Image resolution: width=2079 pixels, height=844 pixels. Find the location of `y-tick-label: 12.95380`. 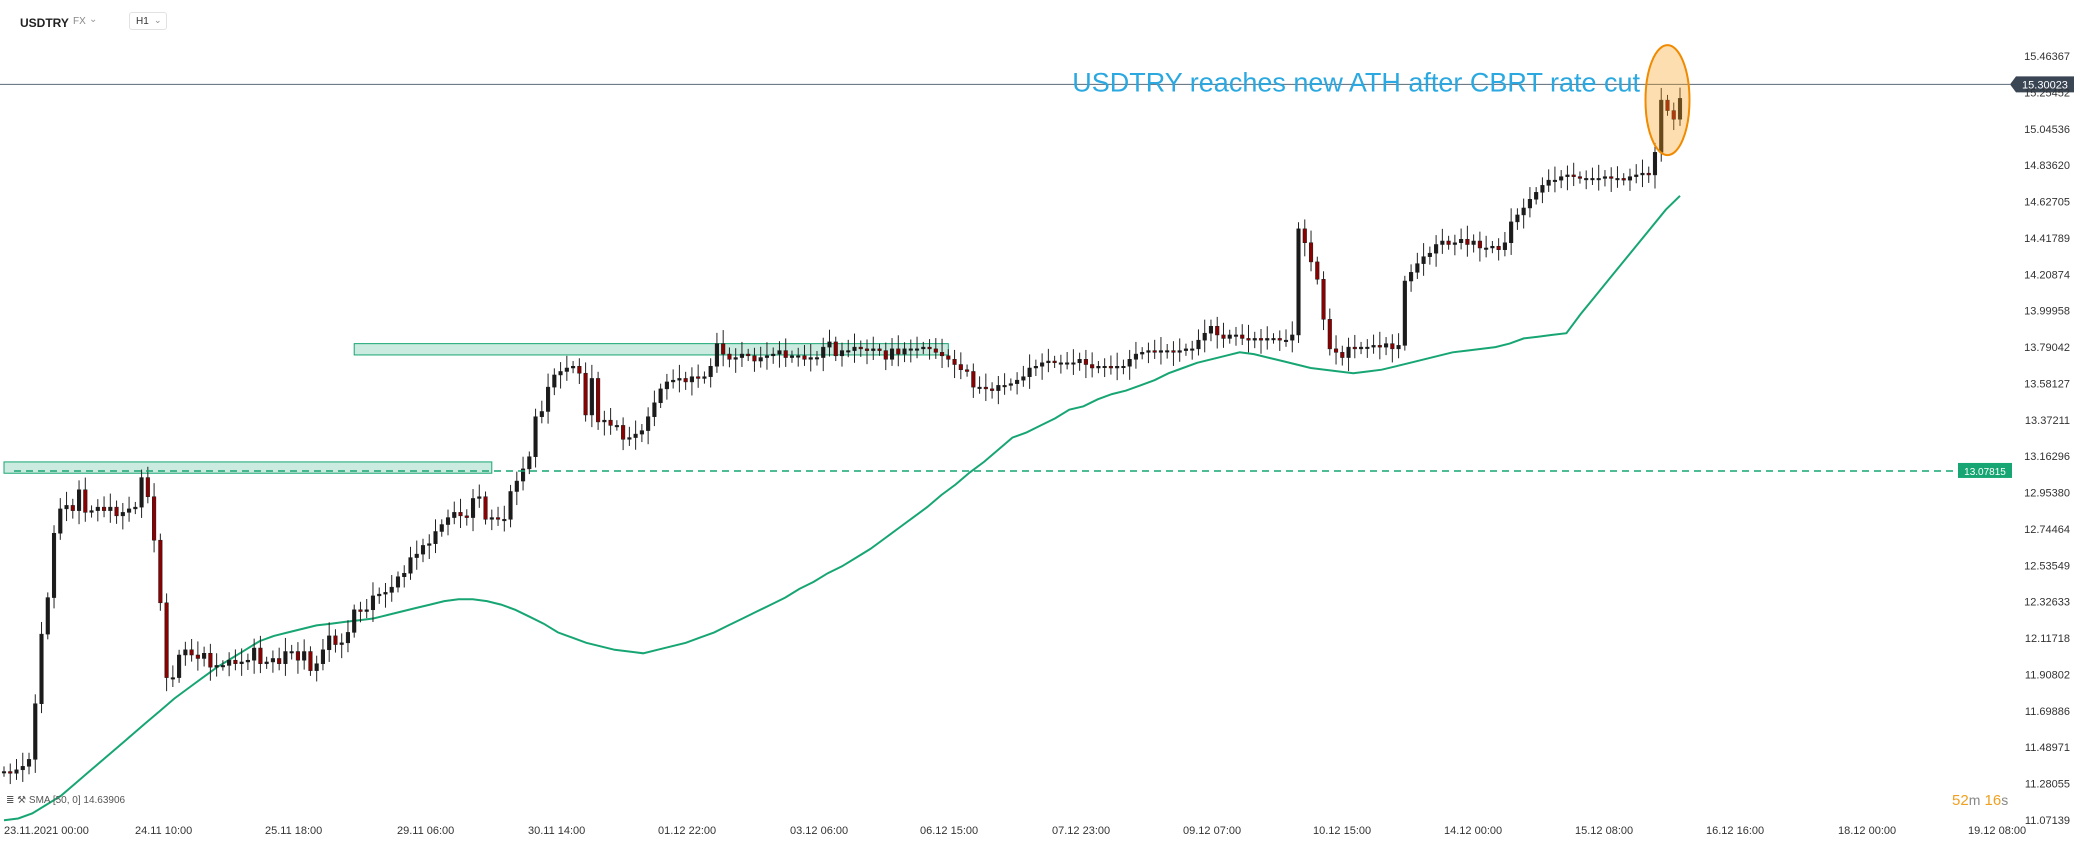

y-tick-label: 12.95380 is located at coordinates (2047, 494).